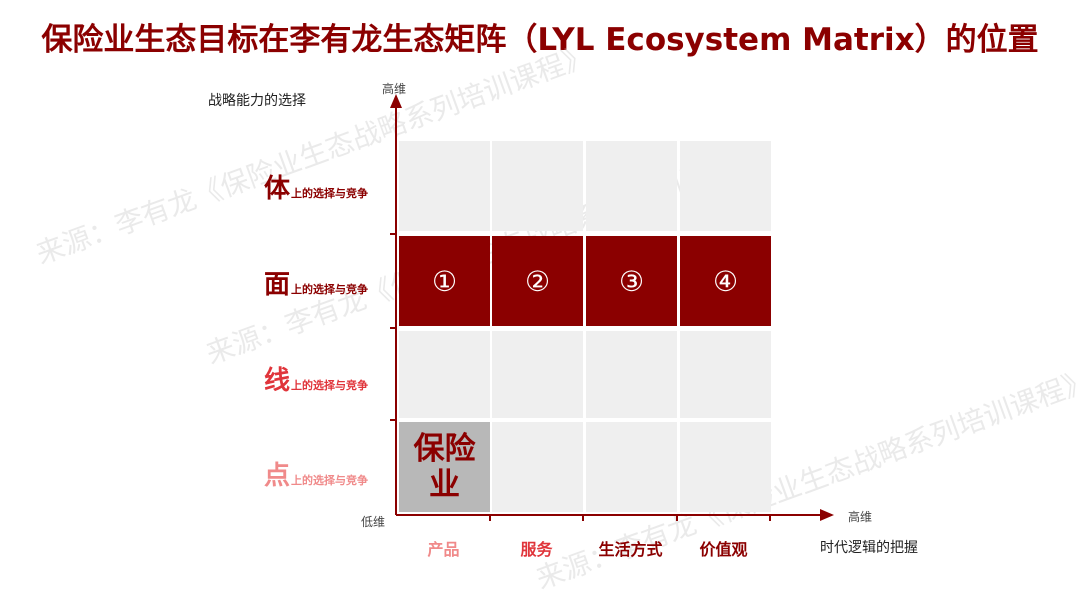 This screenshot has width=1080, height=598. I want to click on row-label-big: 点, so click(277, 476).